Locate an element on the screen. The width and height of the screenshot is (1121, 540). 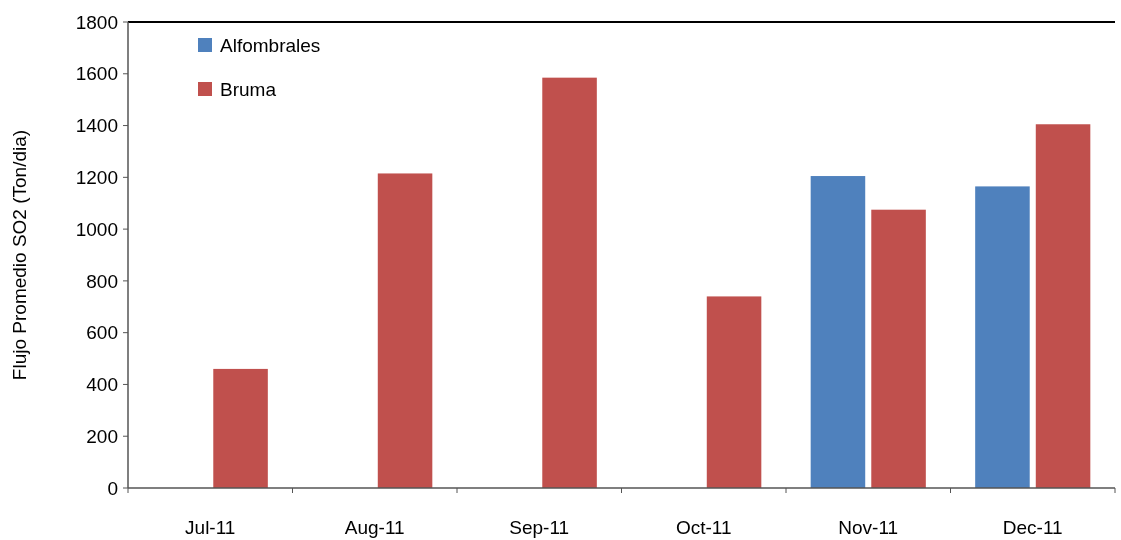
y-tick-label: 600 is located at coordinates (102, 333).